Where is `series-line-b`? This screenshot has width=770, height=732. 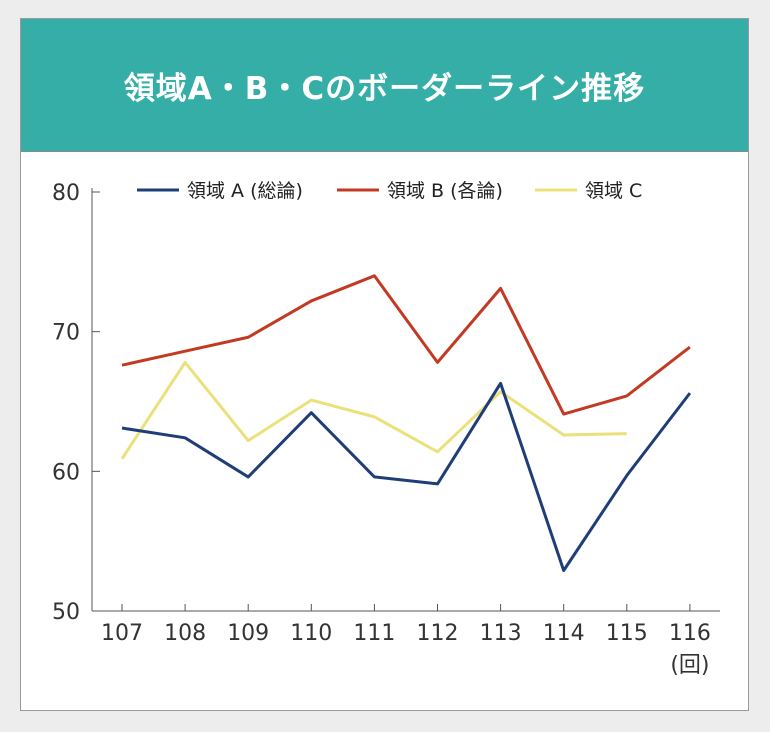
series-line-b is located at coordinates (406, 345).